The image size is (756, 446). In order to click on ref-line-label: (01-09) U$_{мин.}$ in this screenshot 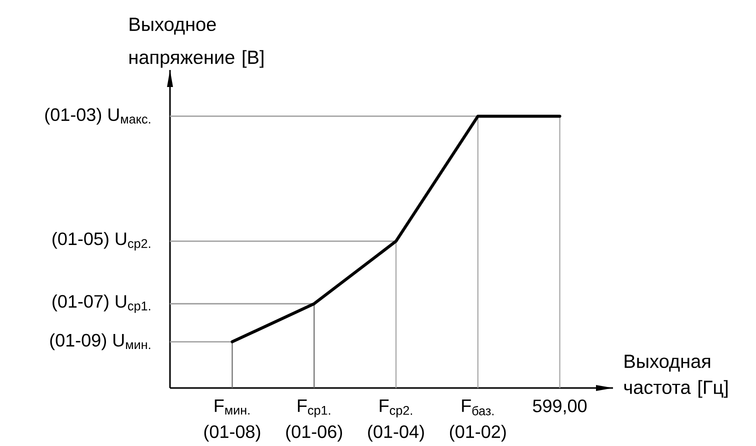, I will do `click(100, 341)`.